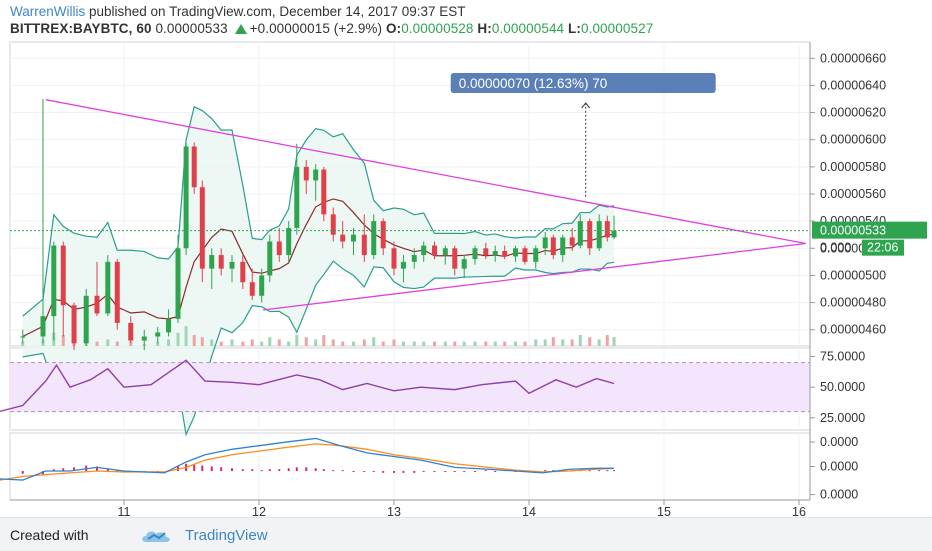 Image resolution: width=932 pixels, height=551 pixels. Describe the element at coordinates (586, 105) in the screenshot. I see `measure-arrow-icon` at that location.